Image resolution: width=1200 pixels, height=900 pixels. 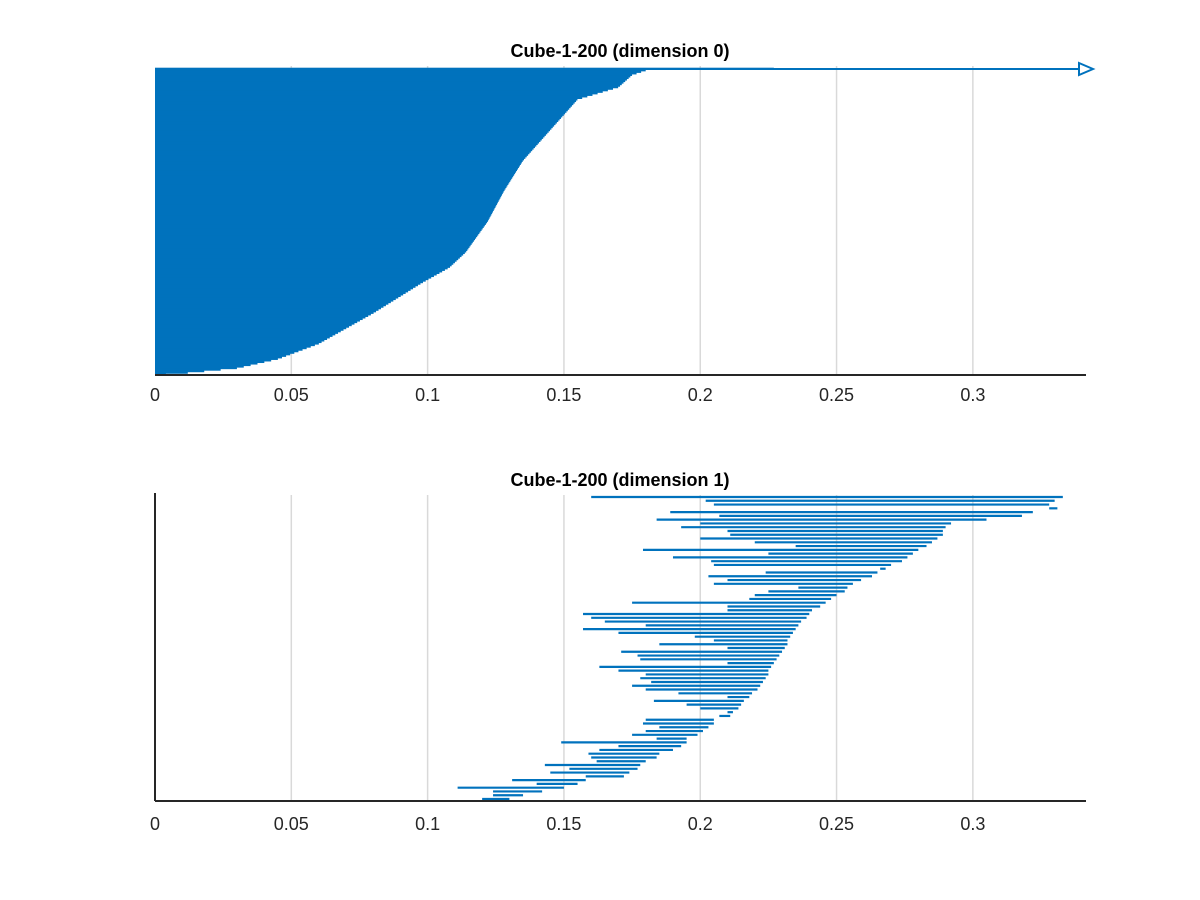 What do you see at coordinates (291, 395) in the screenshot?
I see `x-tick-label: 0.05` at bounding box center [291, 395].